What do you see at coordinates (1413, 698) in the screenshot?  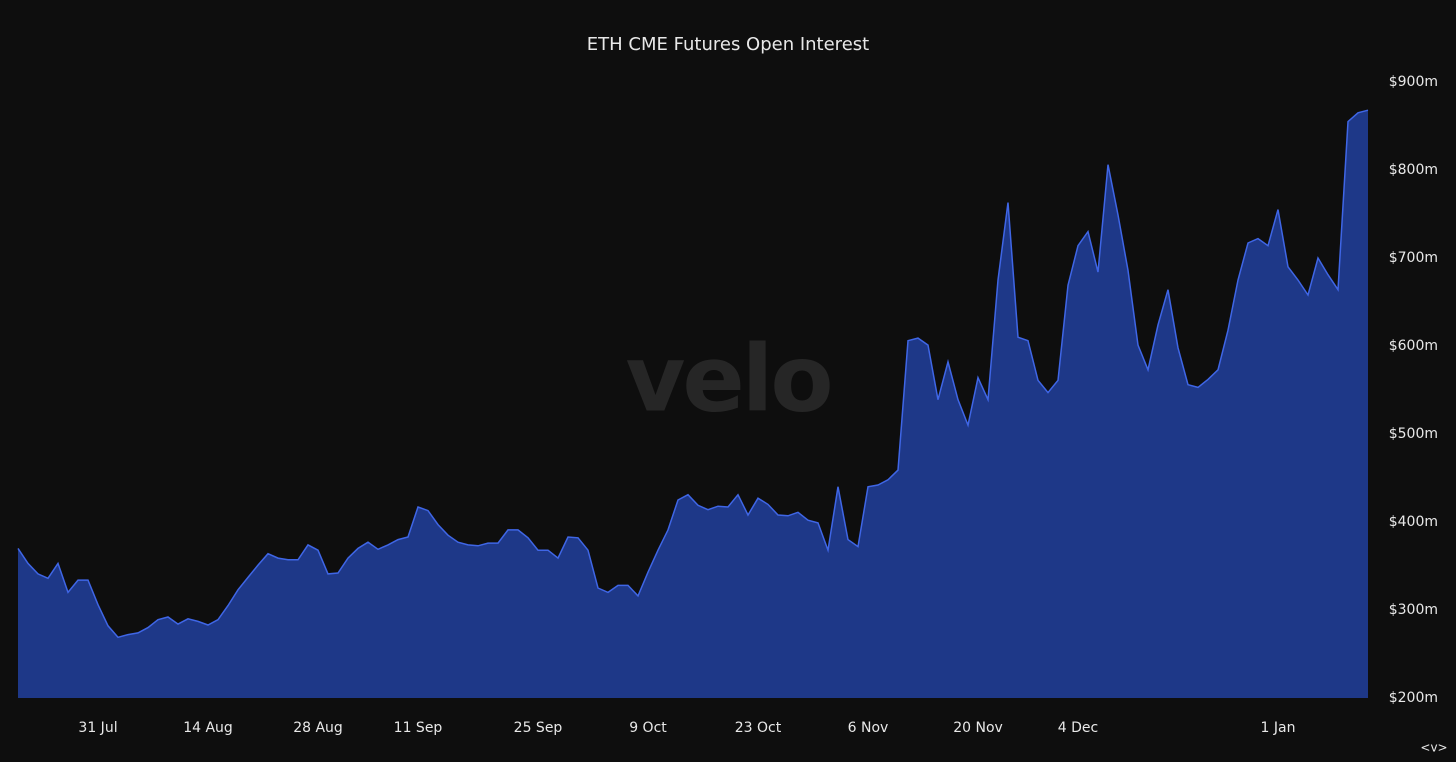 I see `y-tick-label: $200m` at bounding box center [1413, 698].